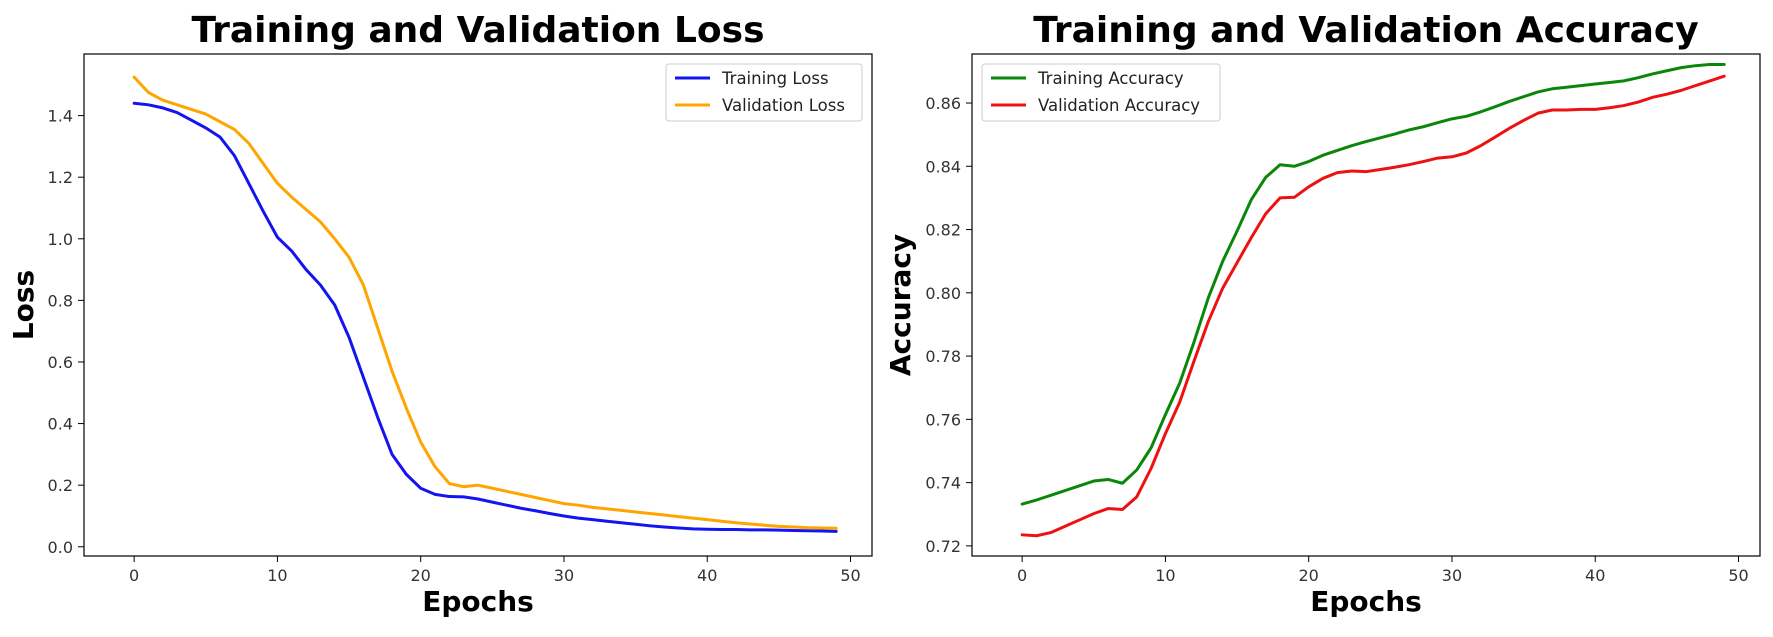 The image size is (1773, 637). Describe the element at coordinates (943, 230) in the screenshot. I see `y-tick-label: 0.82` at that location.